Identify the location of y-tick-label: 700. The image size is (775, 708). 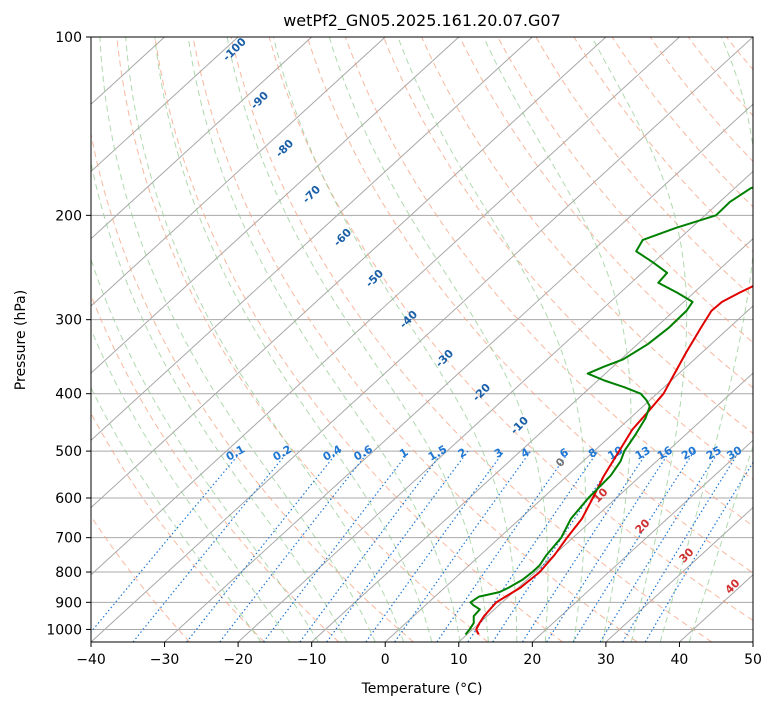
(68, 539).